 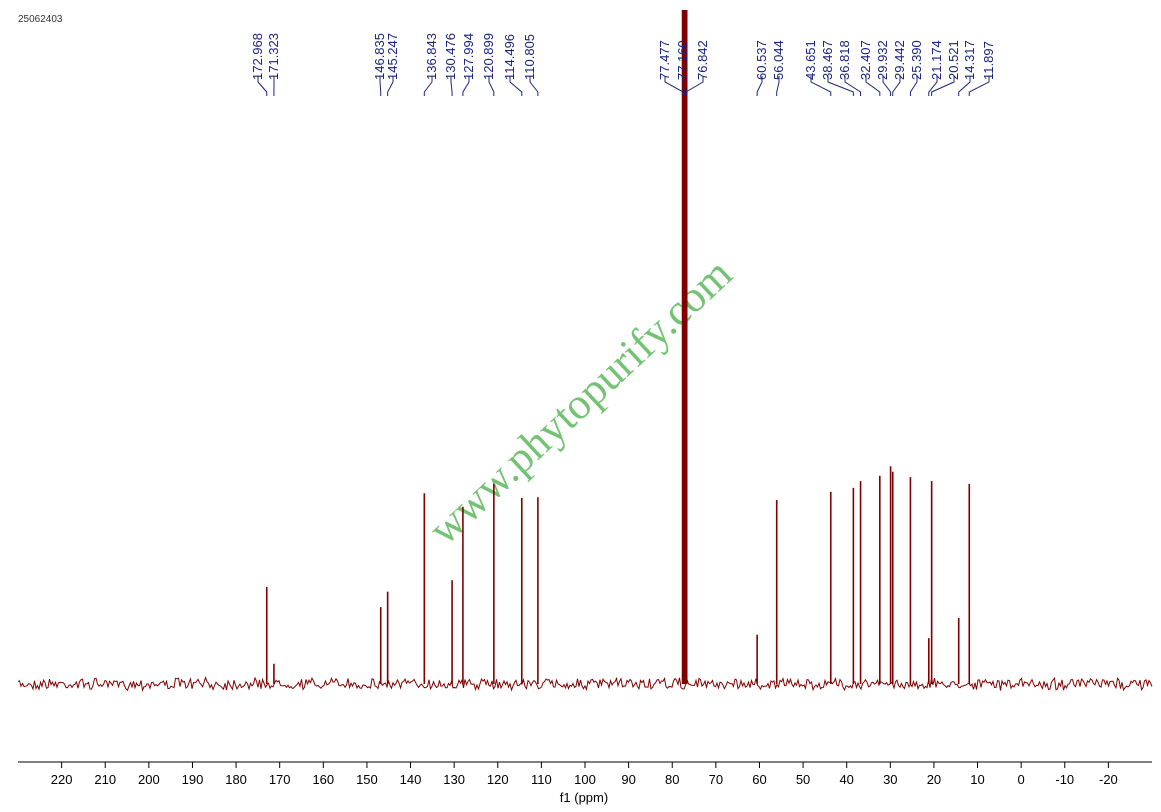 What do you see at coordinates (778, 60) in the screenshot?
I see `peak-label: 56.044` at bounding box center [778, 60].